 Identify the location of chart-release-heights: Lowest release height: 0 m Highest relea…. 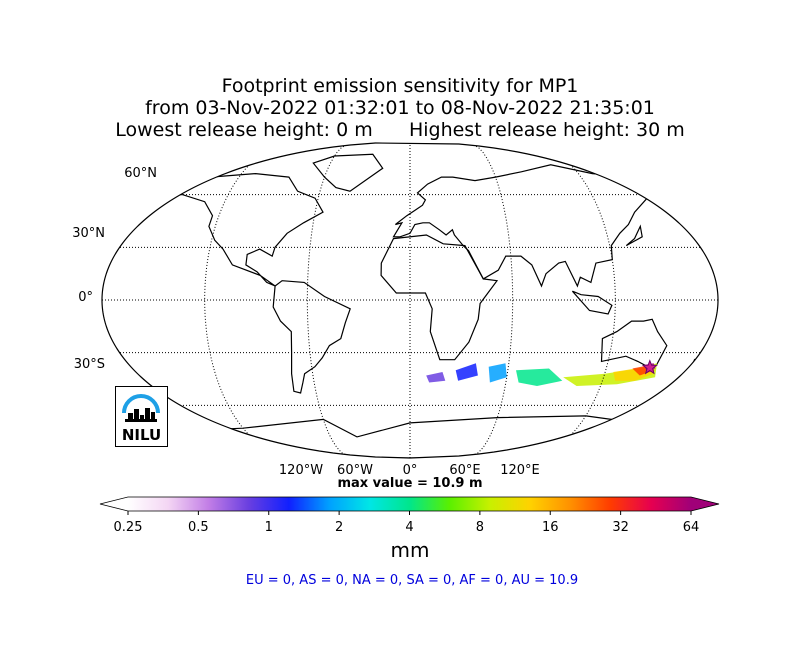
(400, 130).